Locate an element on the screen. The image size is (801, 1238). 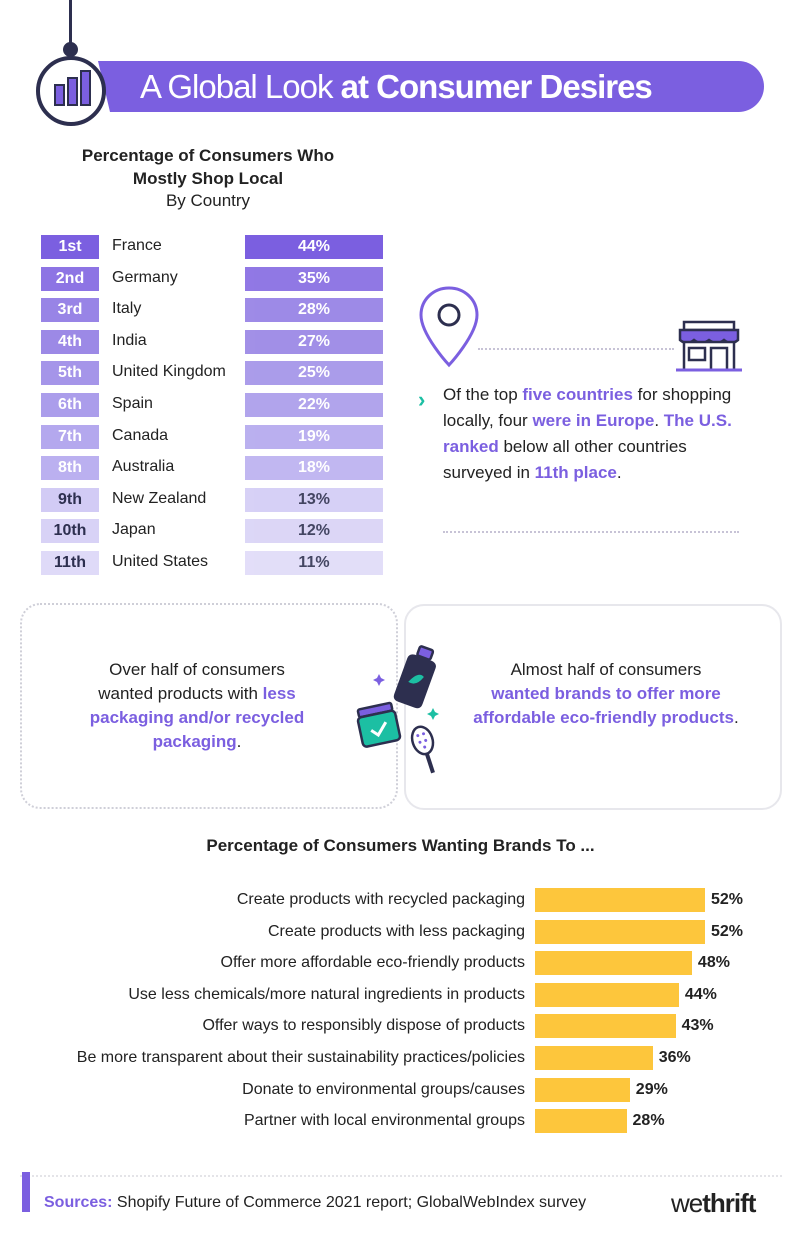
brand-logo: wethrift is located at coordinates (713, 1203).